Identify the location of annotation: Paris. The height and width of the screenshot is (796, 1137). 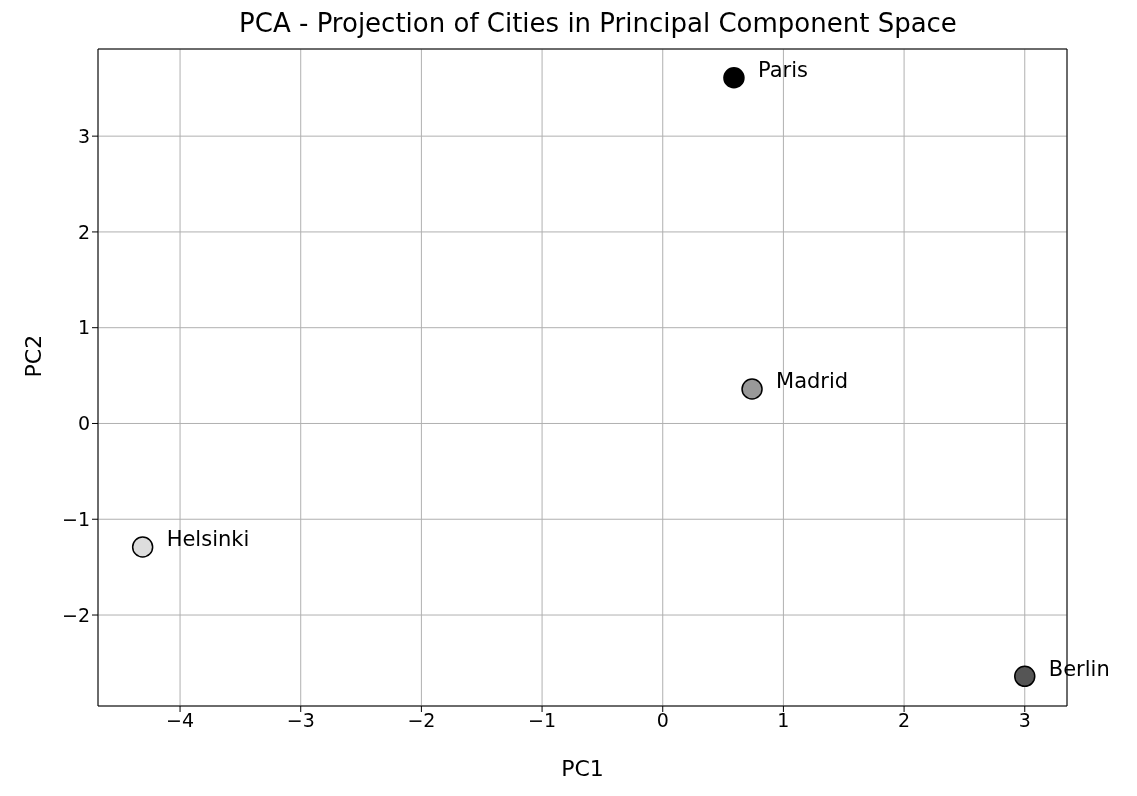
(782, 70).